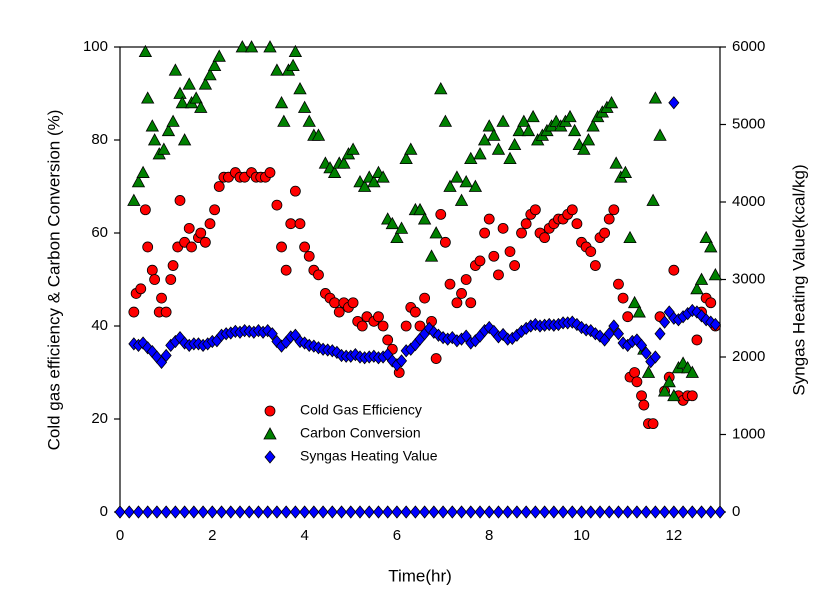 The width and height of the screenshot is (831, 604). Describe the element at coordinates (489, 535) in the screenshot. I see `x-tick-label: 8` at that location.